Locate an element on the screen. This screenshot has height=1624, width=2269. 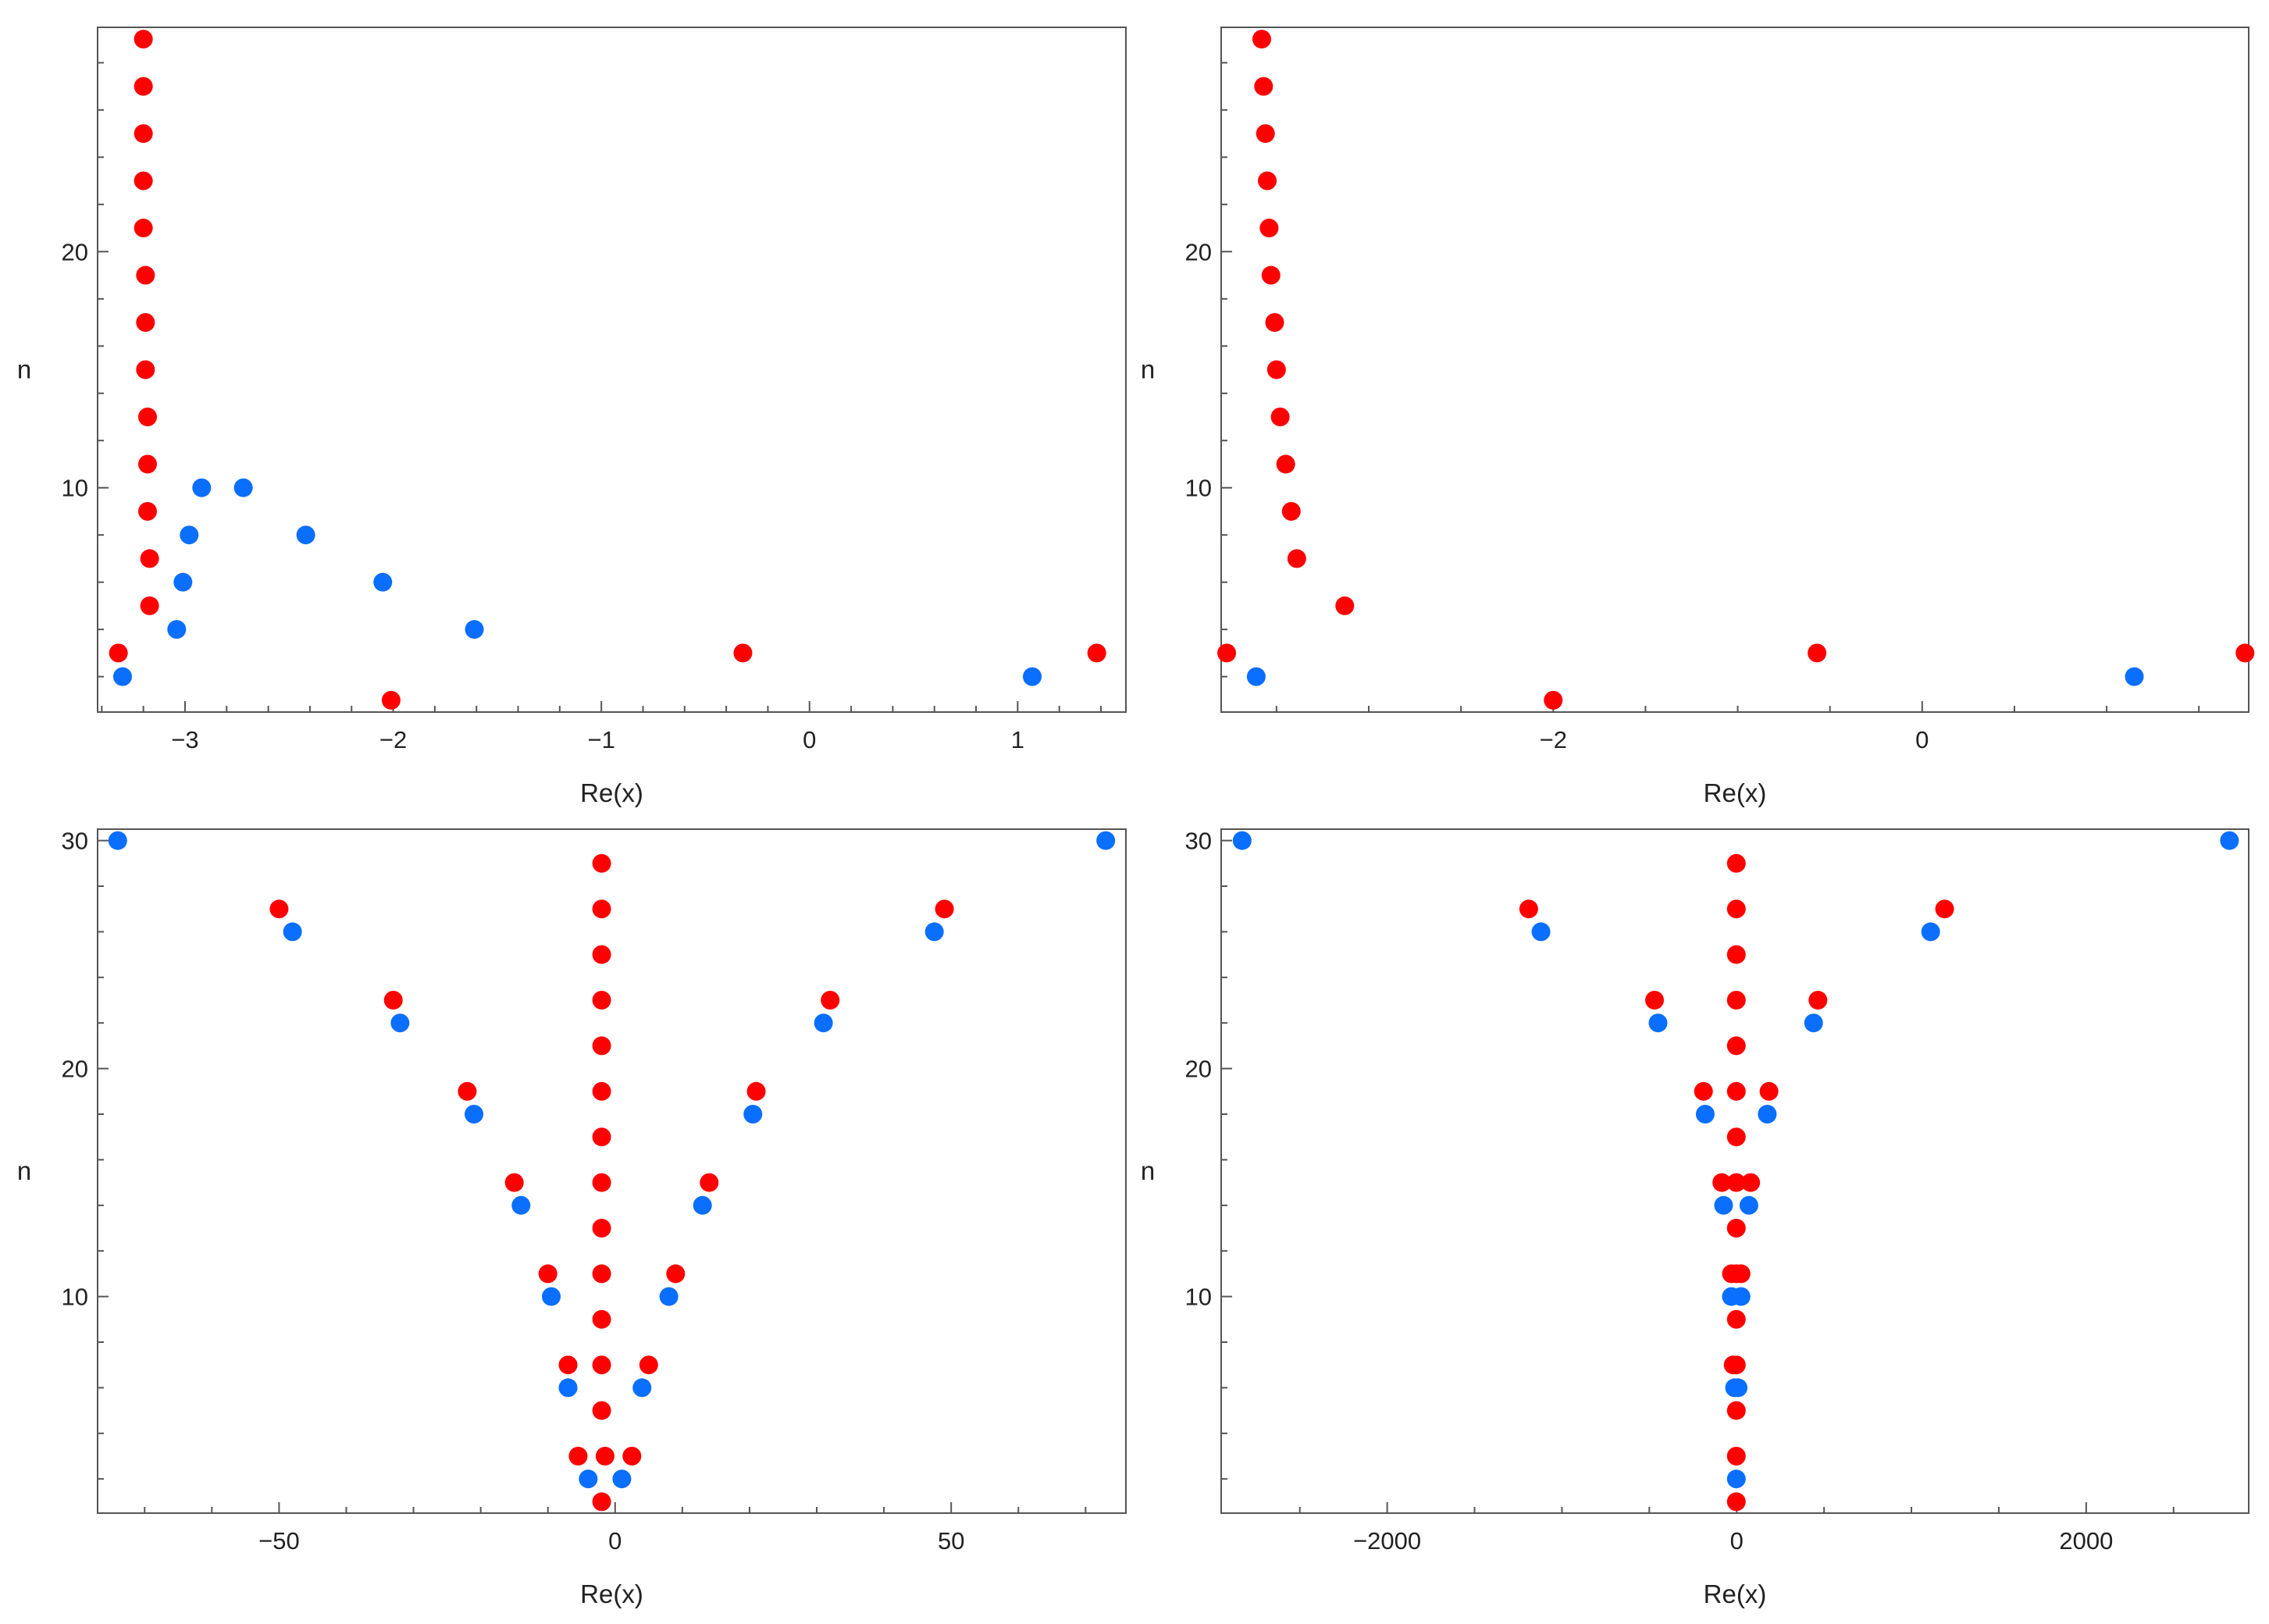
x-tick-label: −3 is located at coordinates (185, 739).